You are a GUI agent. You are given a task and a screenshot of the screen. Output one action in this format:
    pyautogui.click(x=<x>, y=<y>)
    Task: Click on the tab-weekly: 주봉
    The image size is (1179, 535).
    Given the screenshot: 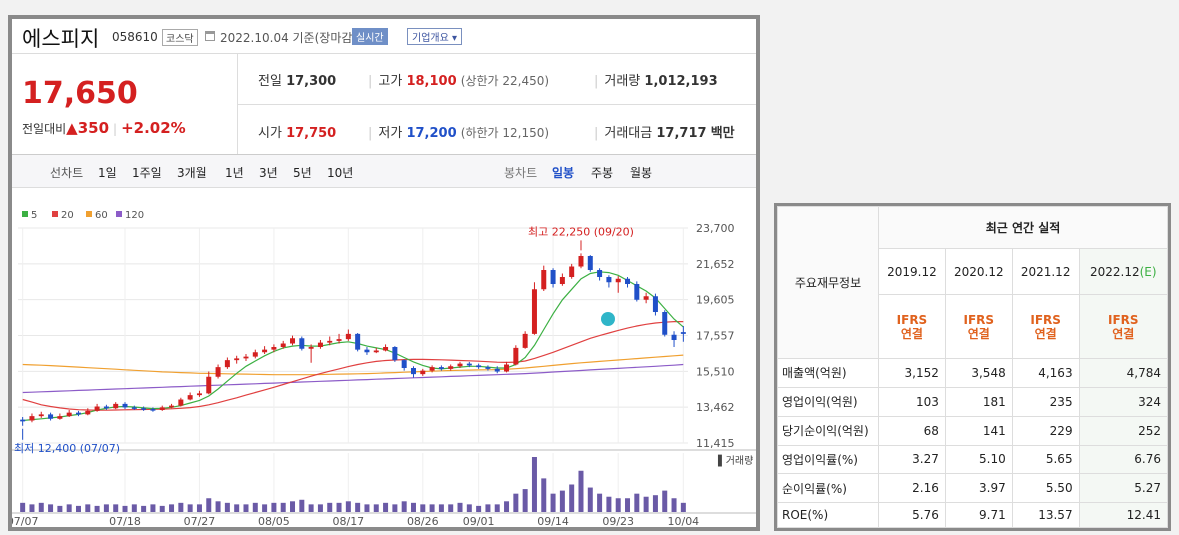 What is the action you would take?
    pyautogui.click(x=602, y=173)
    